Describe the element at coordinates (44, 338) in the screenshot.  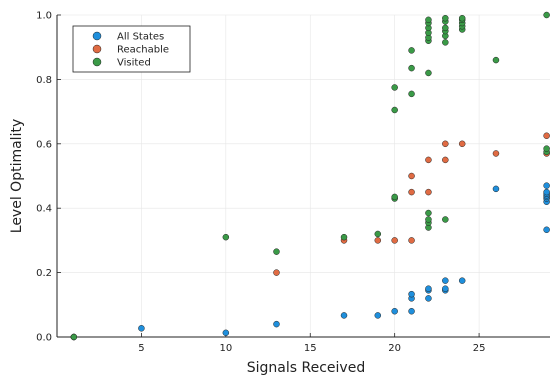
I see `y-tick-label: 0.0` at that location.